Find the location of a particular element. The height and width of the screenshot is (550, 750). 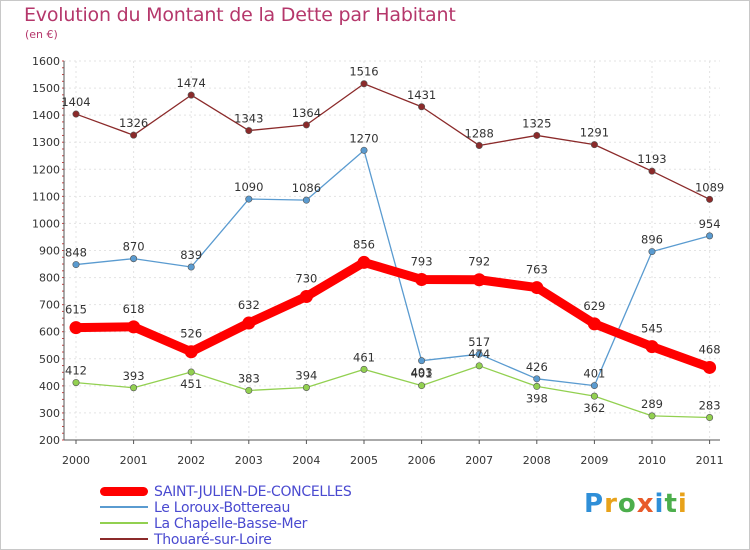

data-label: 545 is located at coordinates (652, 329).